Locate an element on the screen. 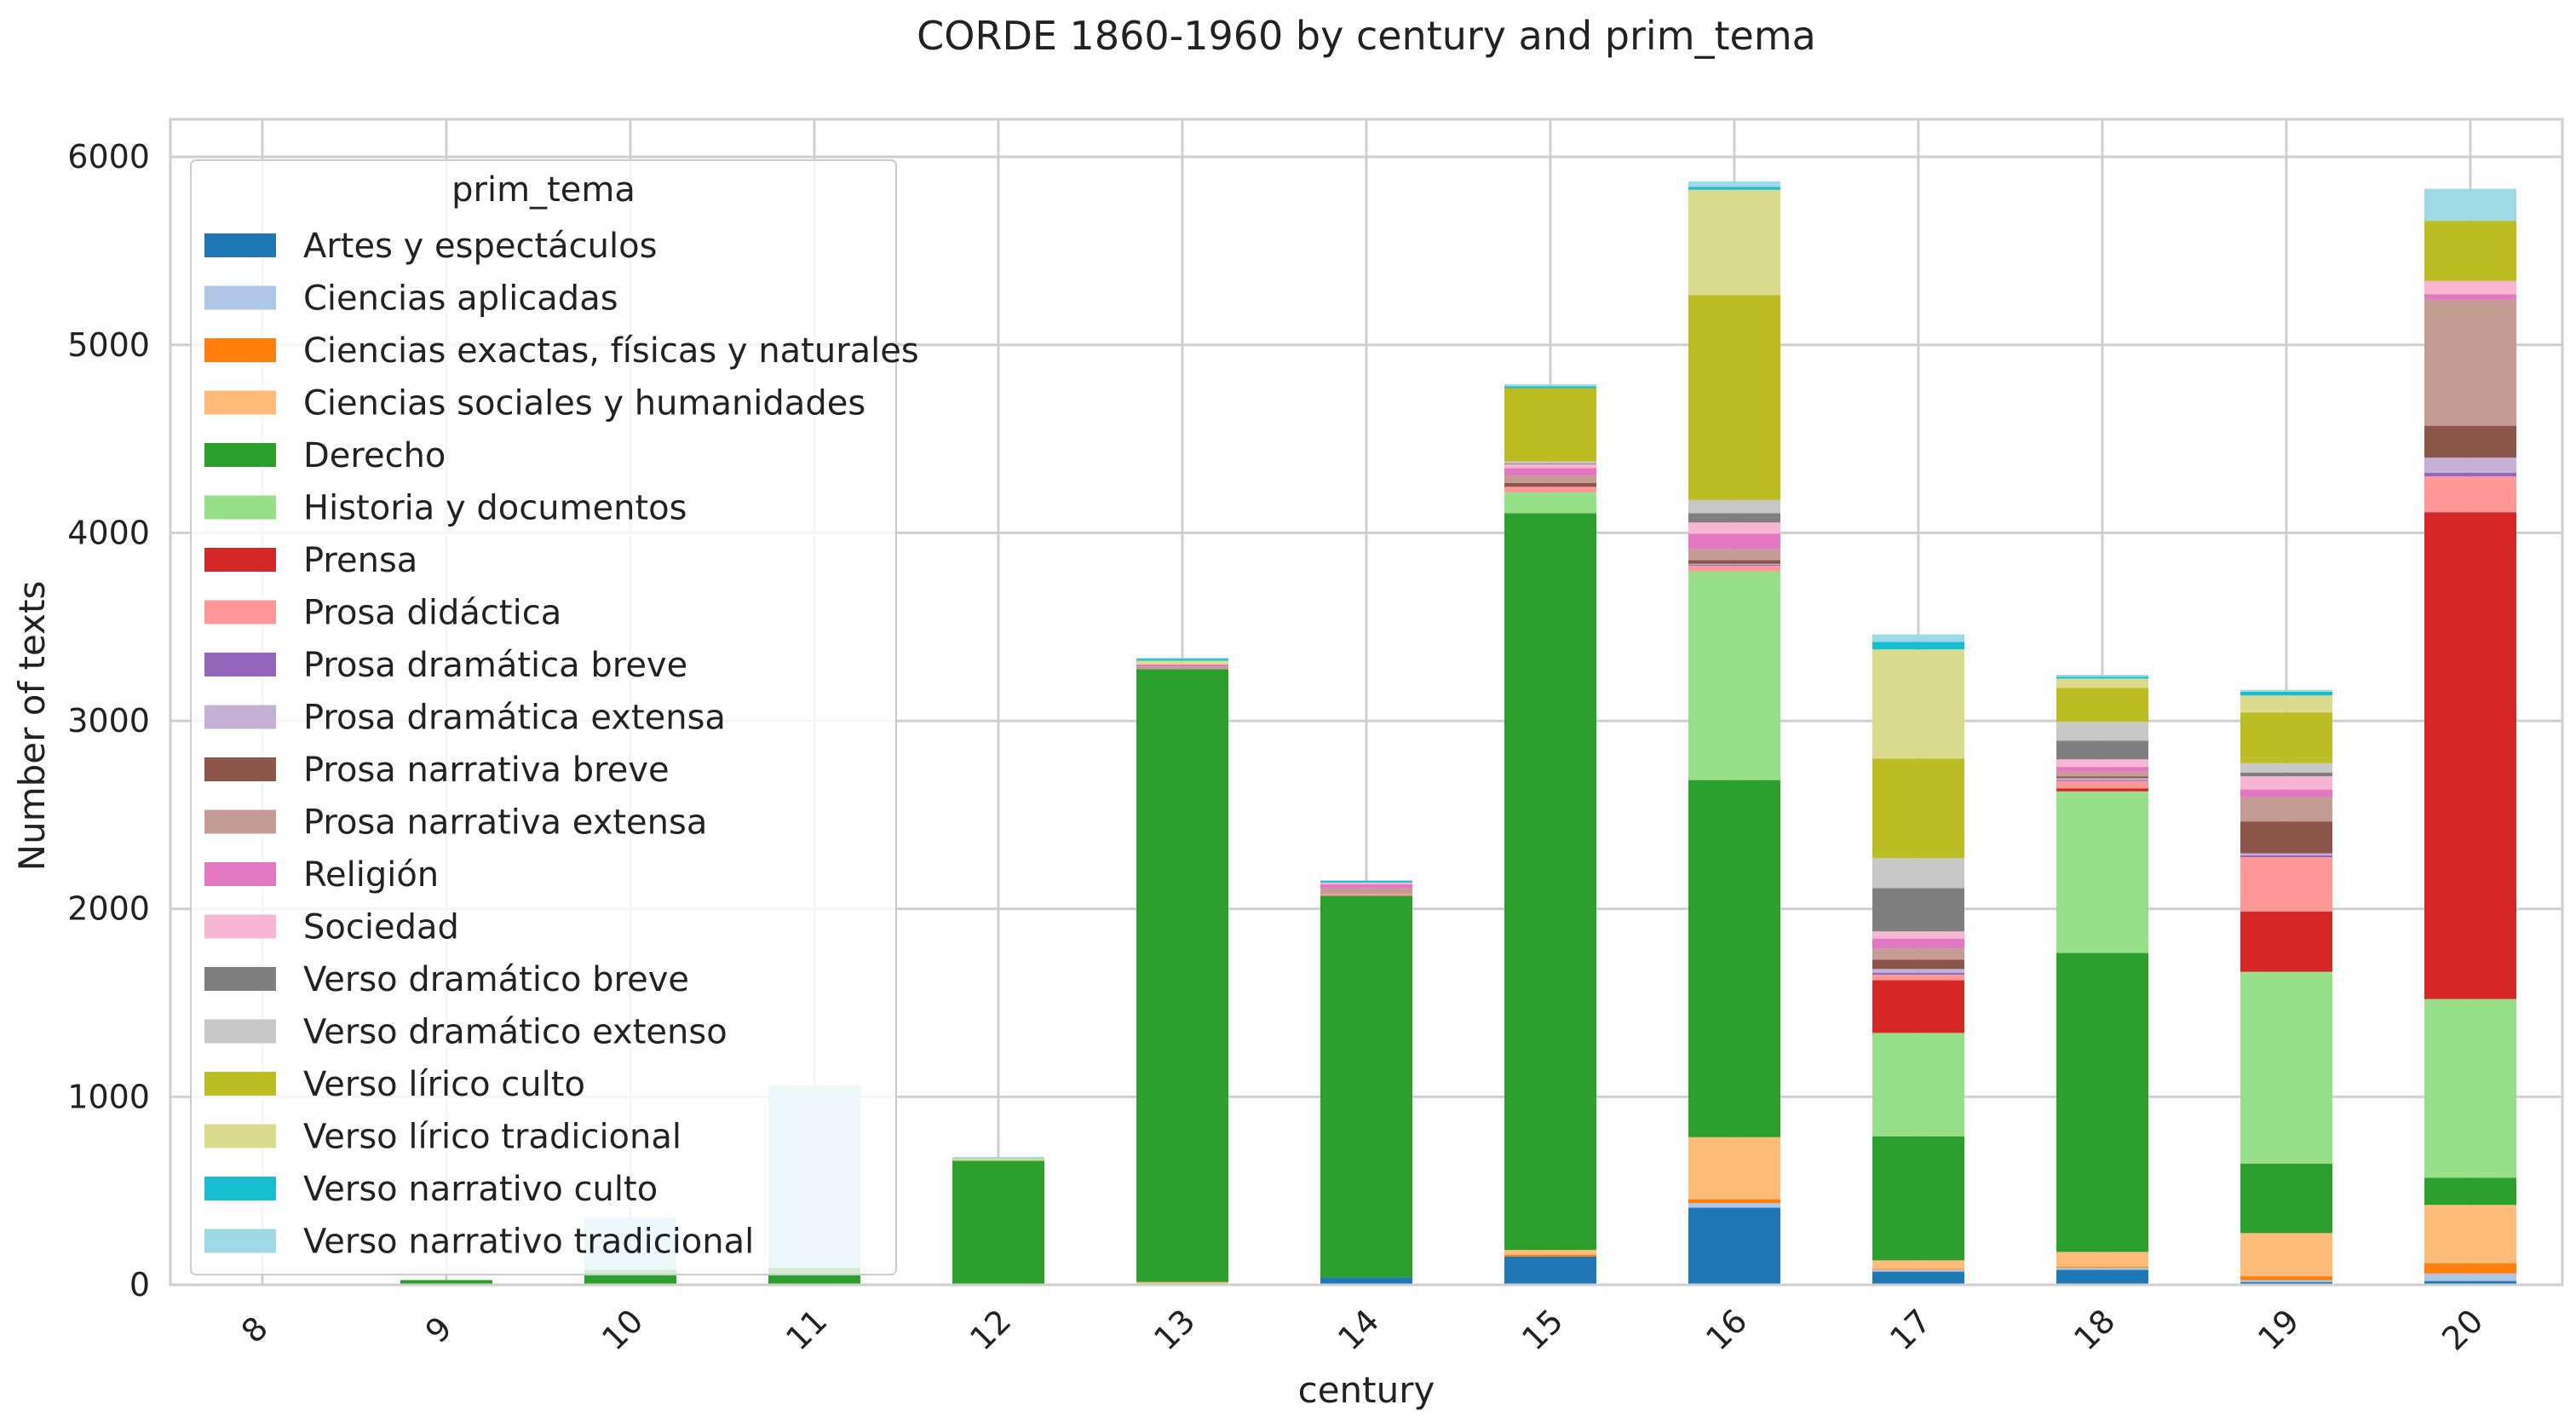 This screenshot has width=2576, height=1416. legend-label: Verso dramático breve is located at coordinates (496, 979).